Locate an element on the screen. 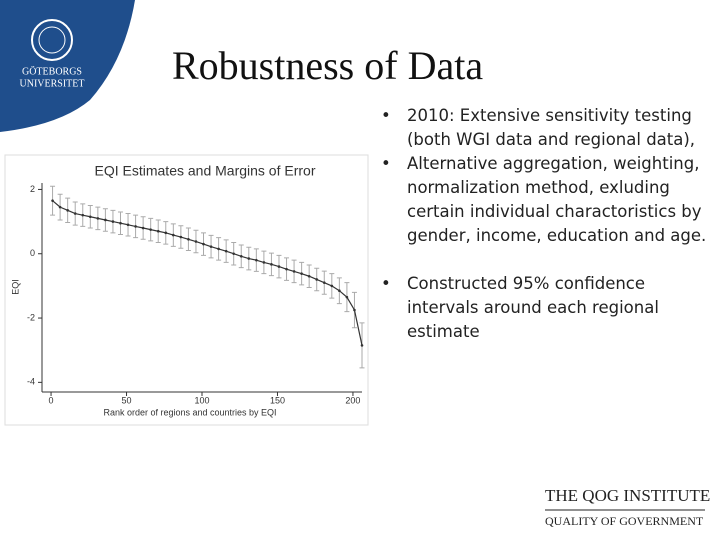  university-seal is located at coordinates (52, 40).